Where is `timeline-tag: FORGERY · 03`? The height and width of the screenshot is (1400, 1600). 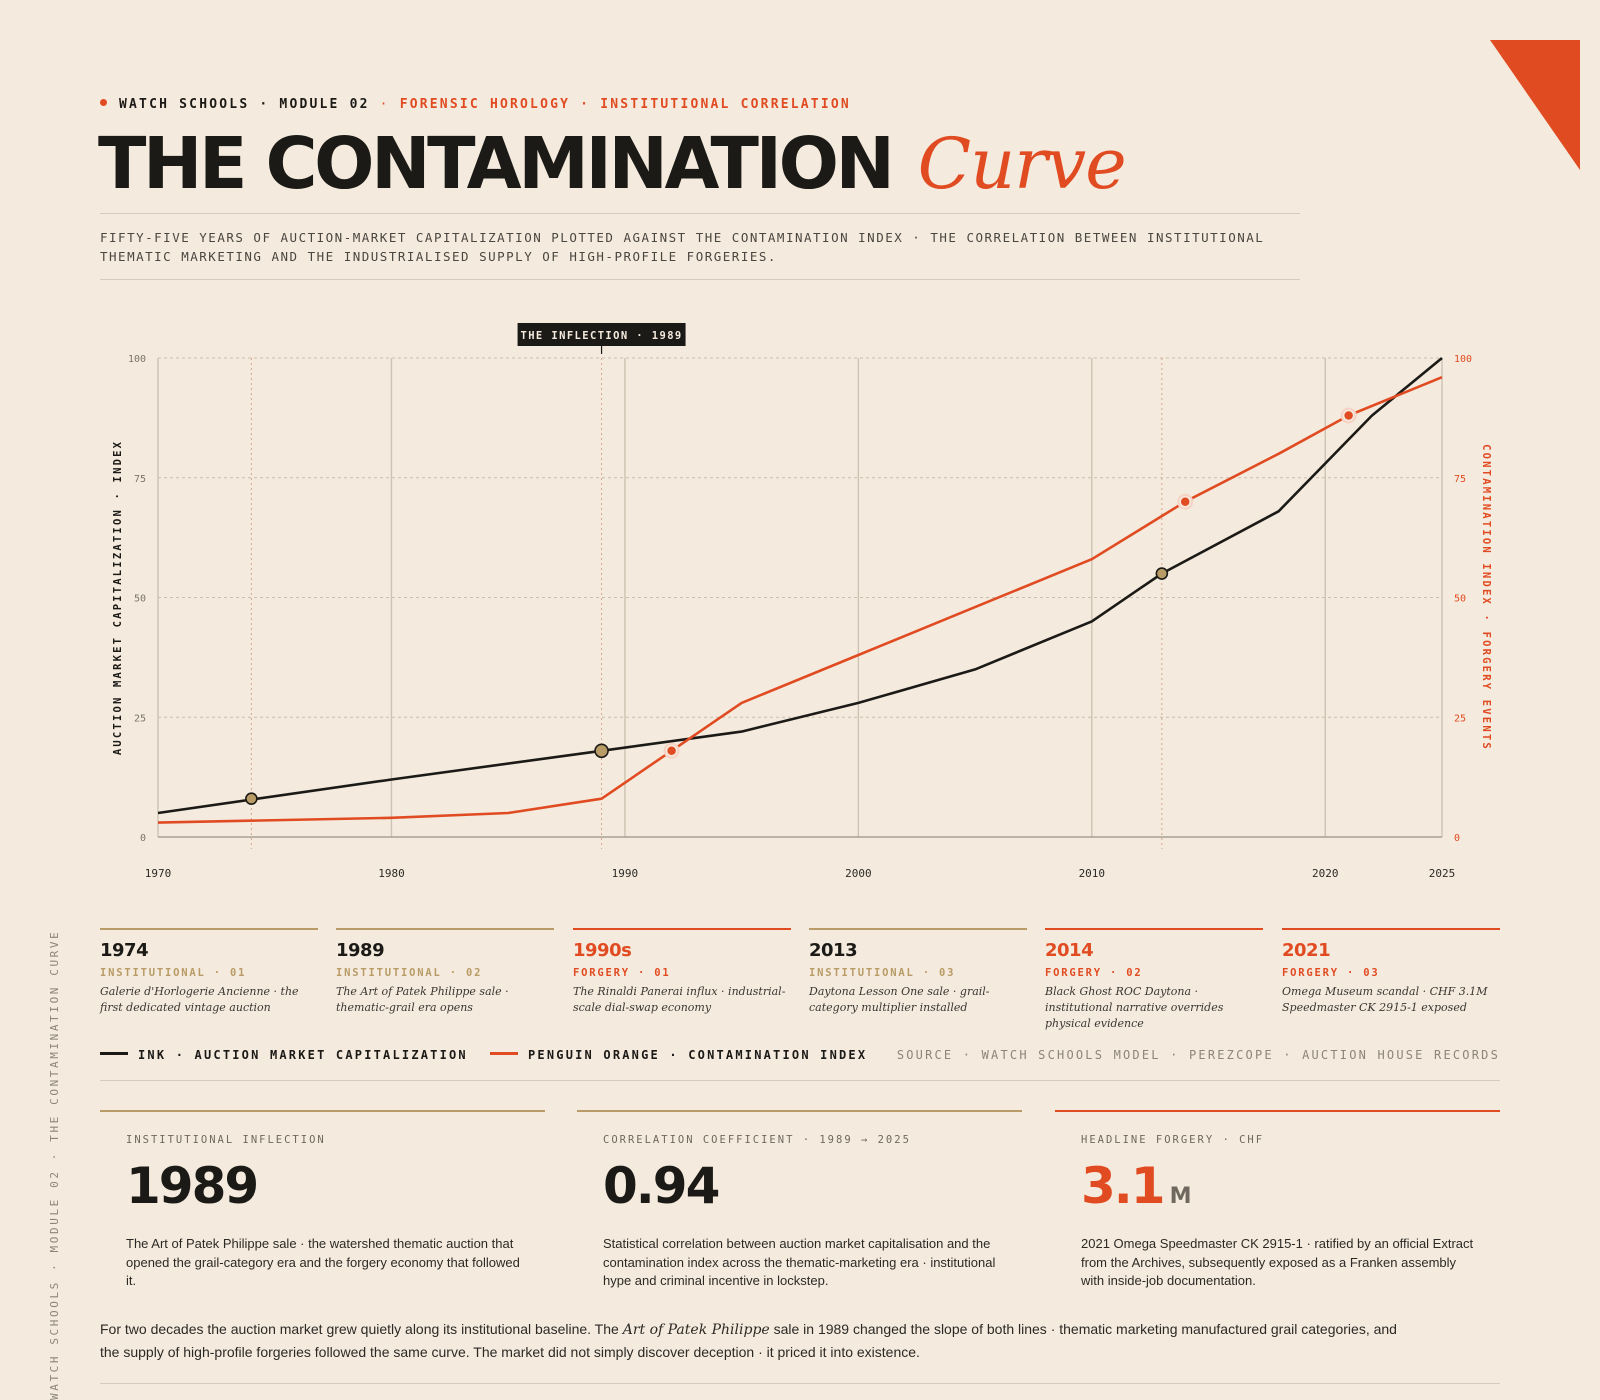 timeline-tag: FORGERY · 03 is located at coordinates (1331, 973).